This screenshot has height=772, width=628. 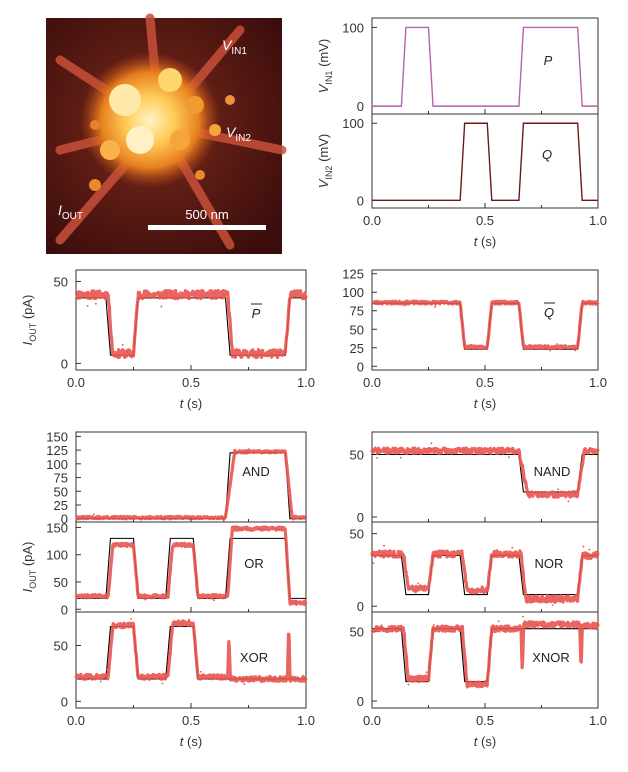 What do you see at coordinates (61, 478) in the screenshot?
I see `y-tick-label: 75` at bounding box center [61, 478].